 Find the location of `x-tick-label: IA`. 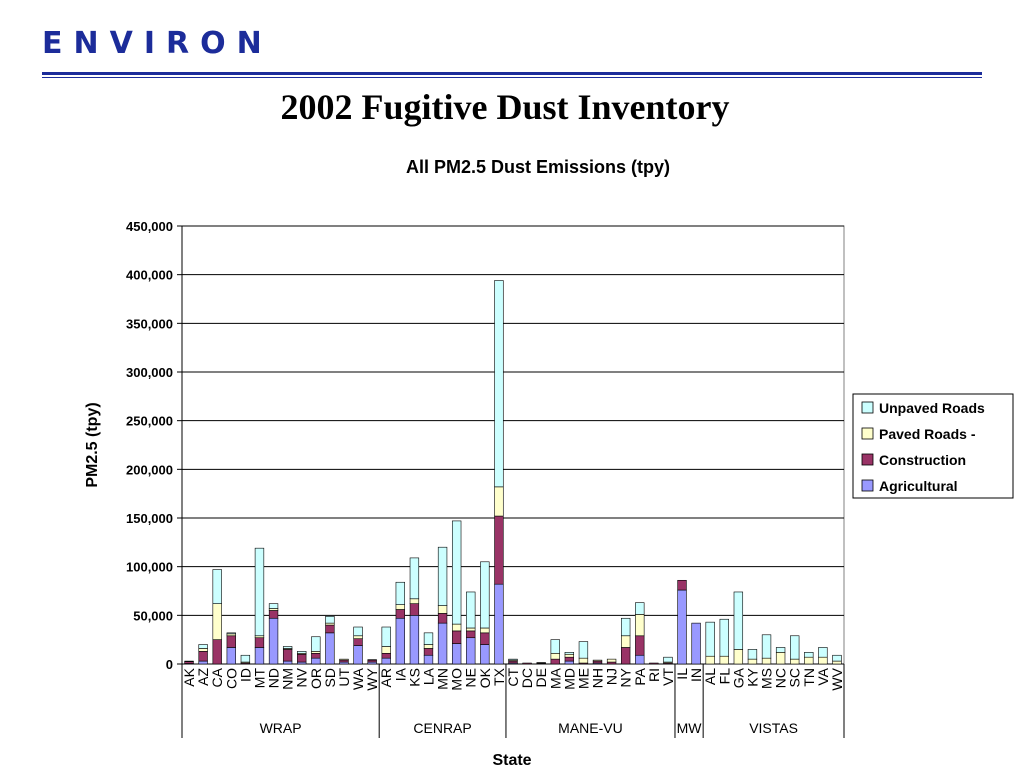

x-tick-label: IA is located at coordinates (400, 674).